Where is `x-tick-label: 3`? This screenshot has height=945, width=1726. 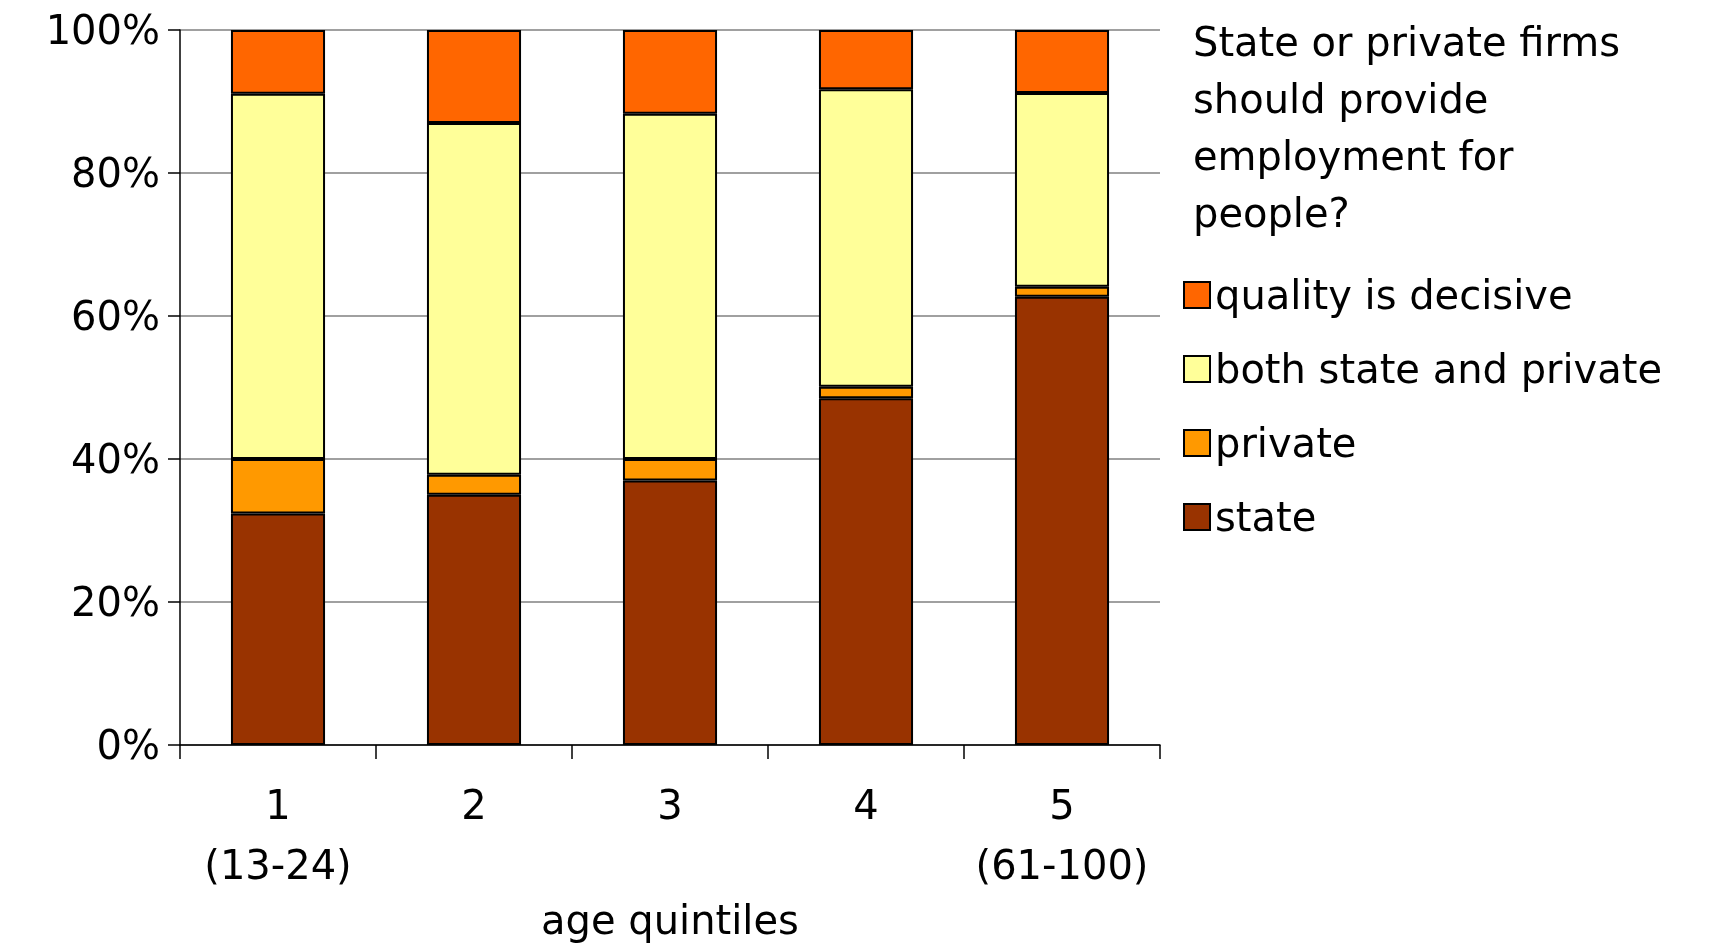 x-tick-label: 3 is located at coordinates (670, 805).